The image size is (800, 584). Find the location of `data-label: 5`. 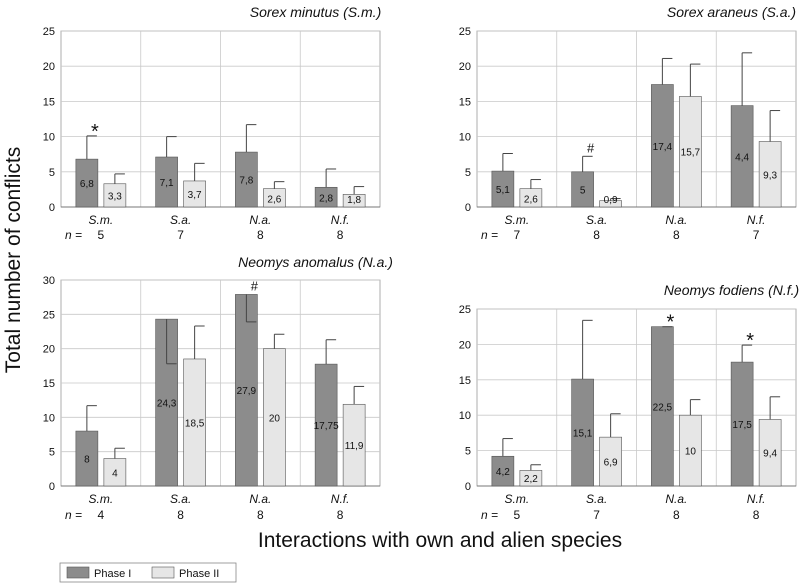

data-label: 5 is located at coordinates (583, 190).